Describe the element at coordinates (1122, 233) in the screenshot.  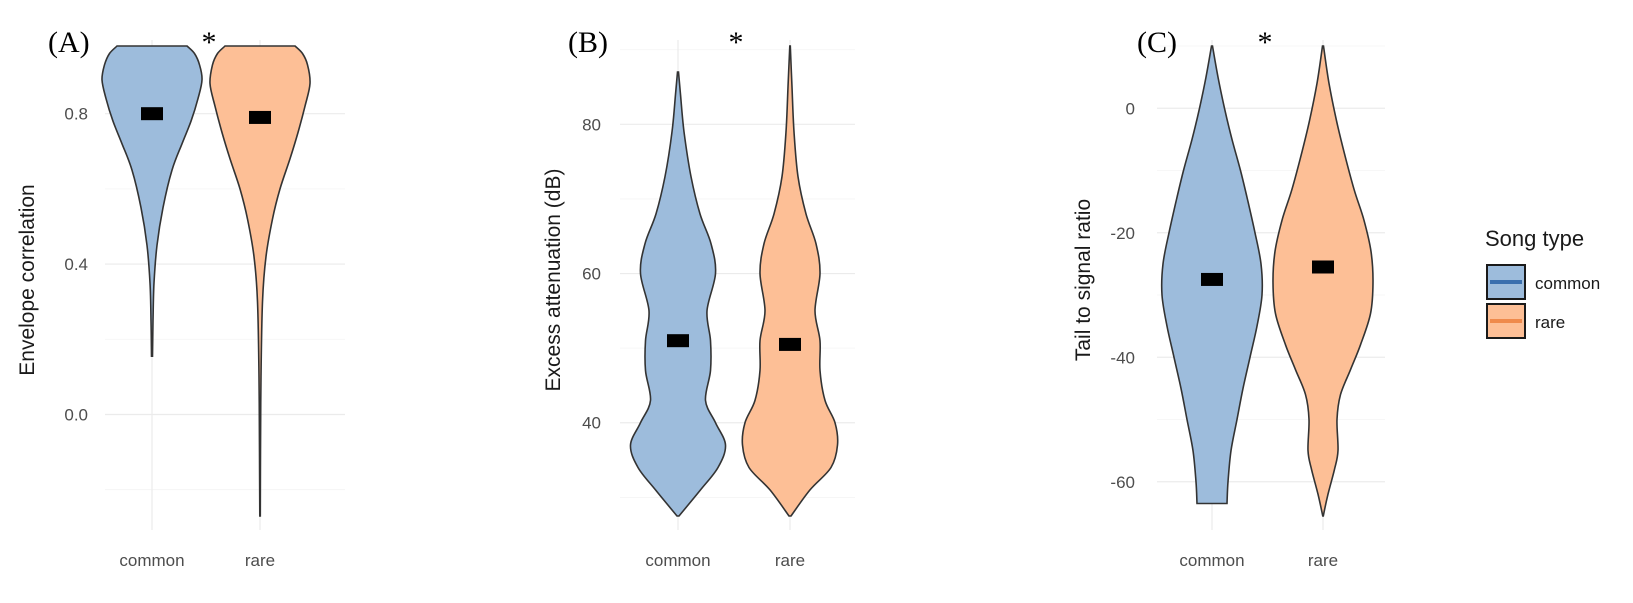
I see `y-tick-label: -20` at that location.